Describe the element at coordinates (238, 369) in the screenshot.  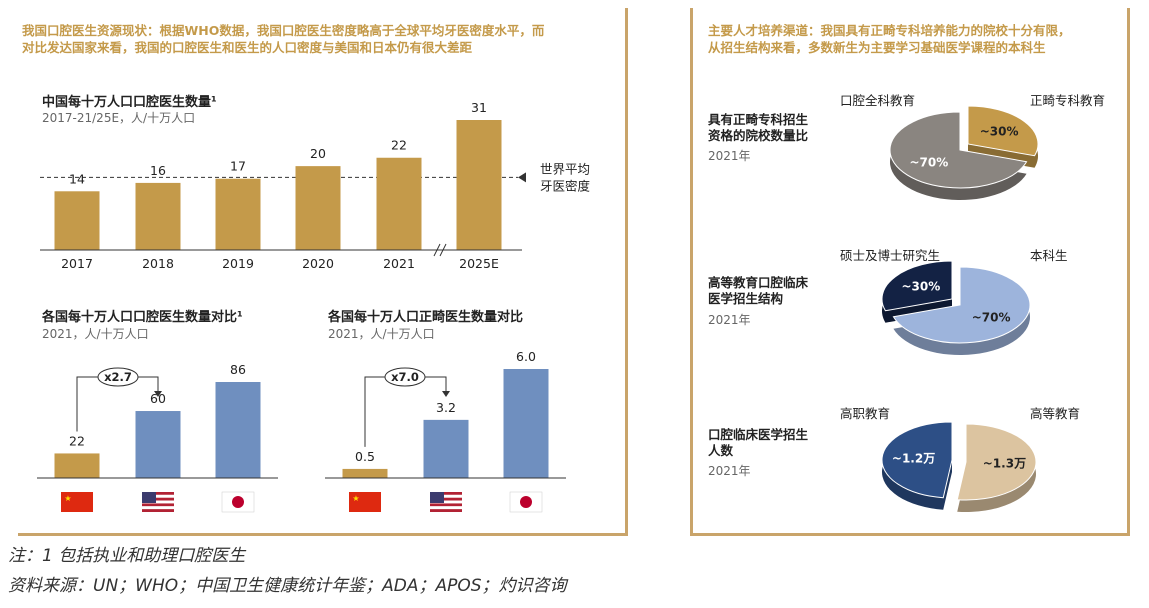
I see `bar-value-label: 86` at that location.